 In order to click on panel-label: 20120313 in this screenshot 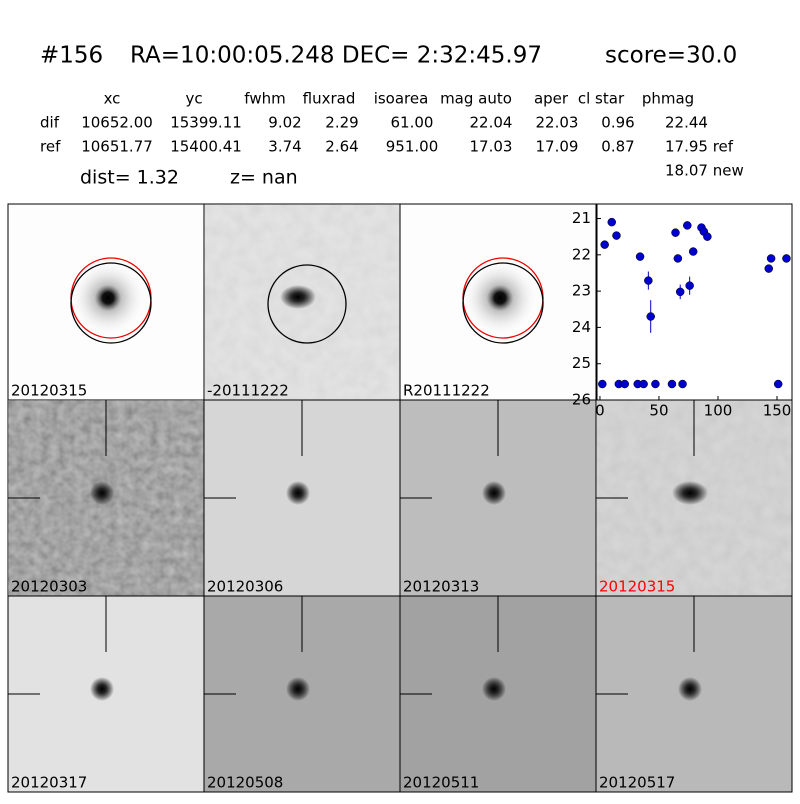, I will do `click(441, 587)`.